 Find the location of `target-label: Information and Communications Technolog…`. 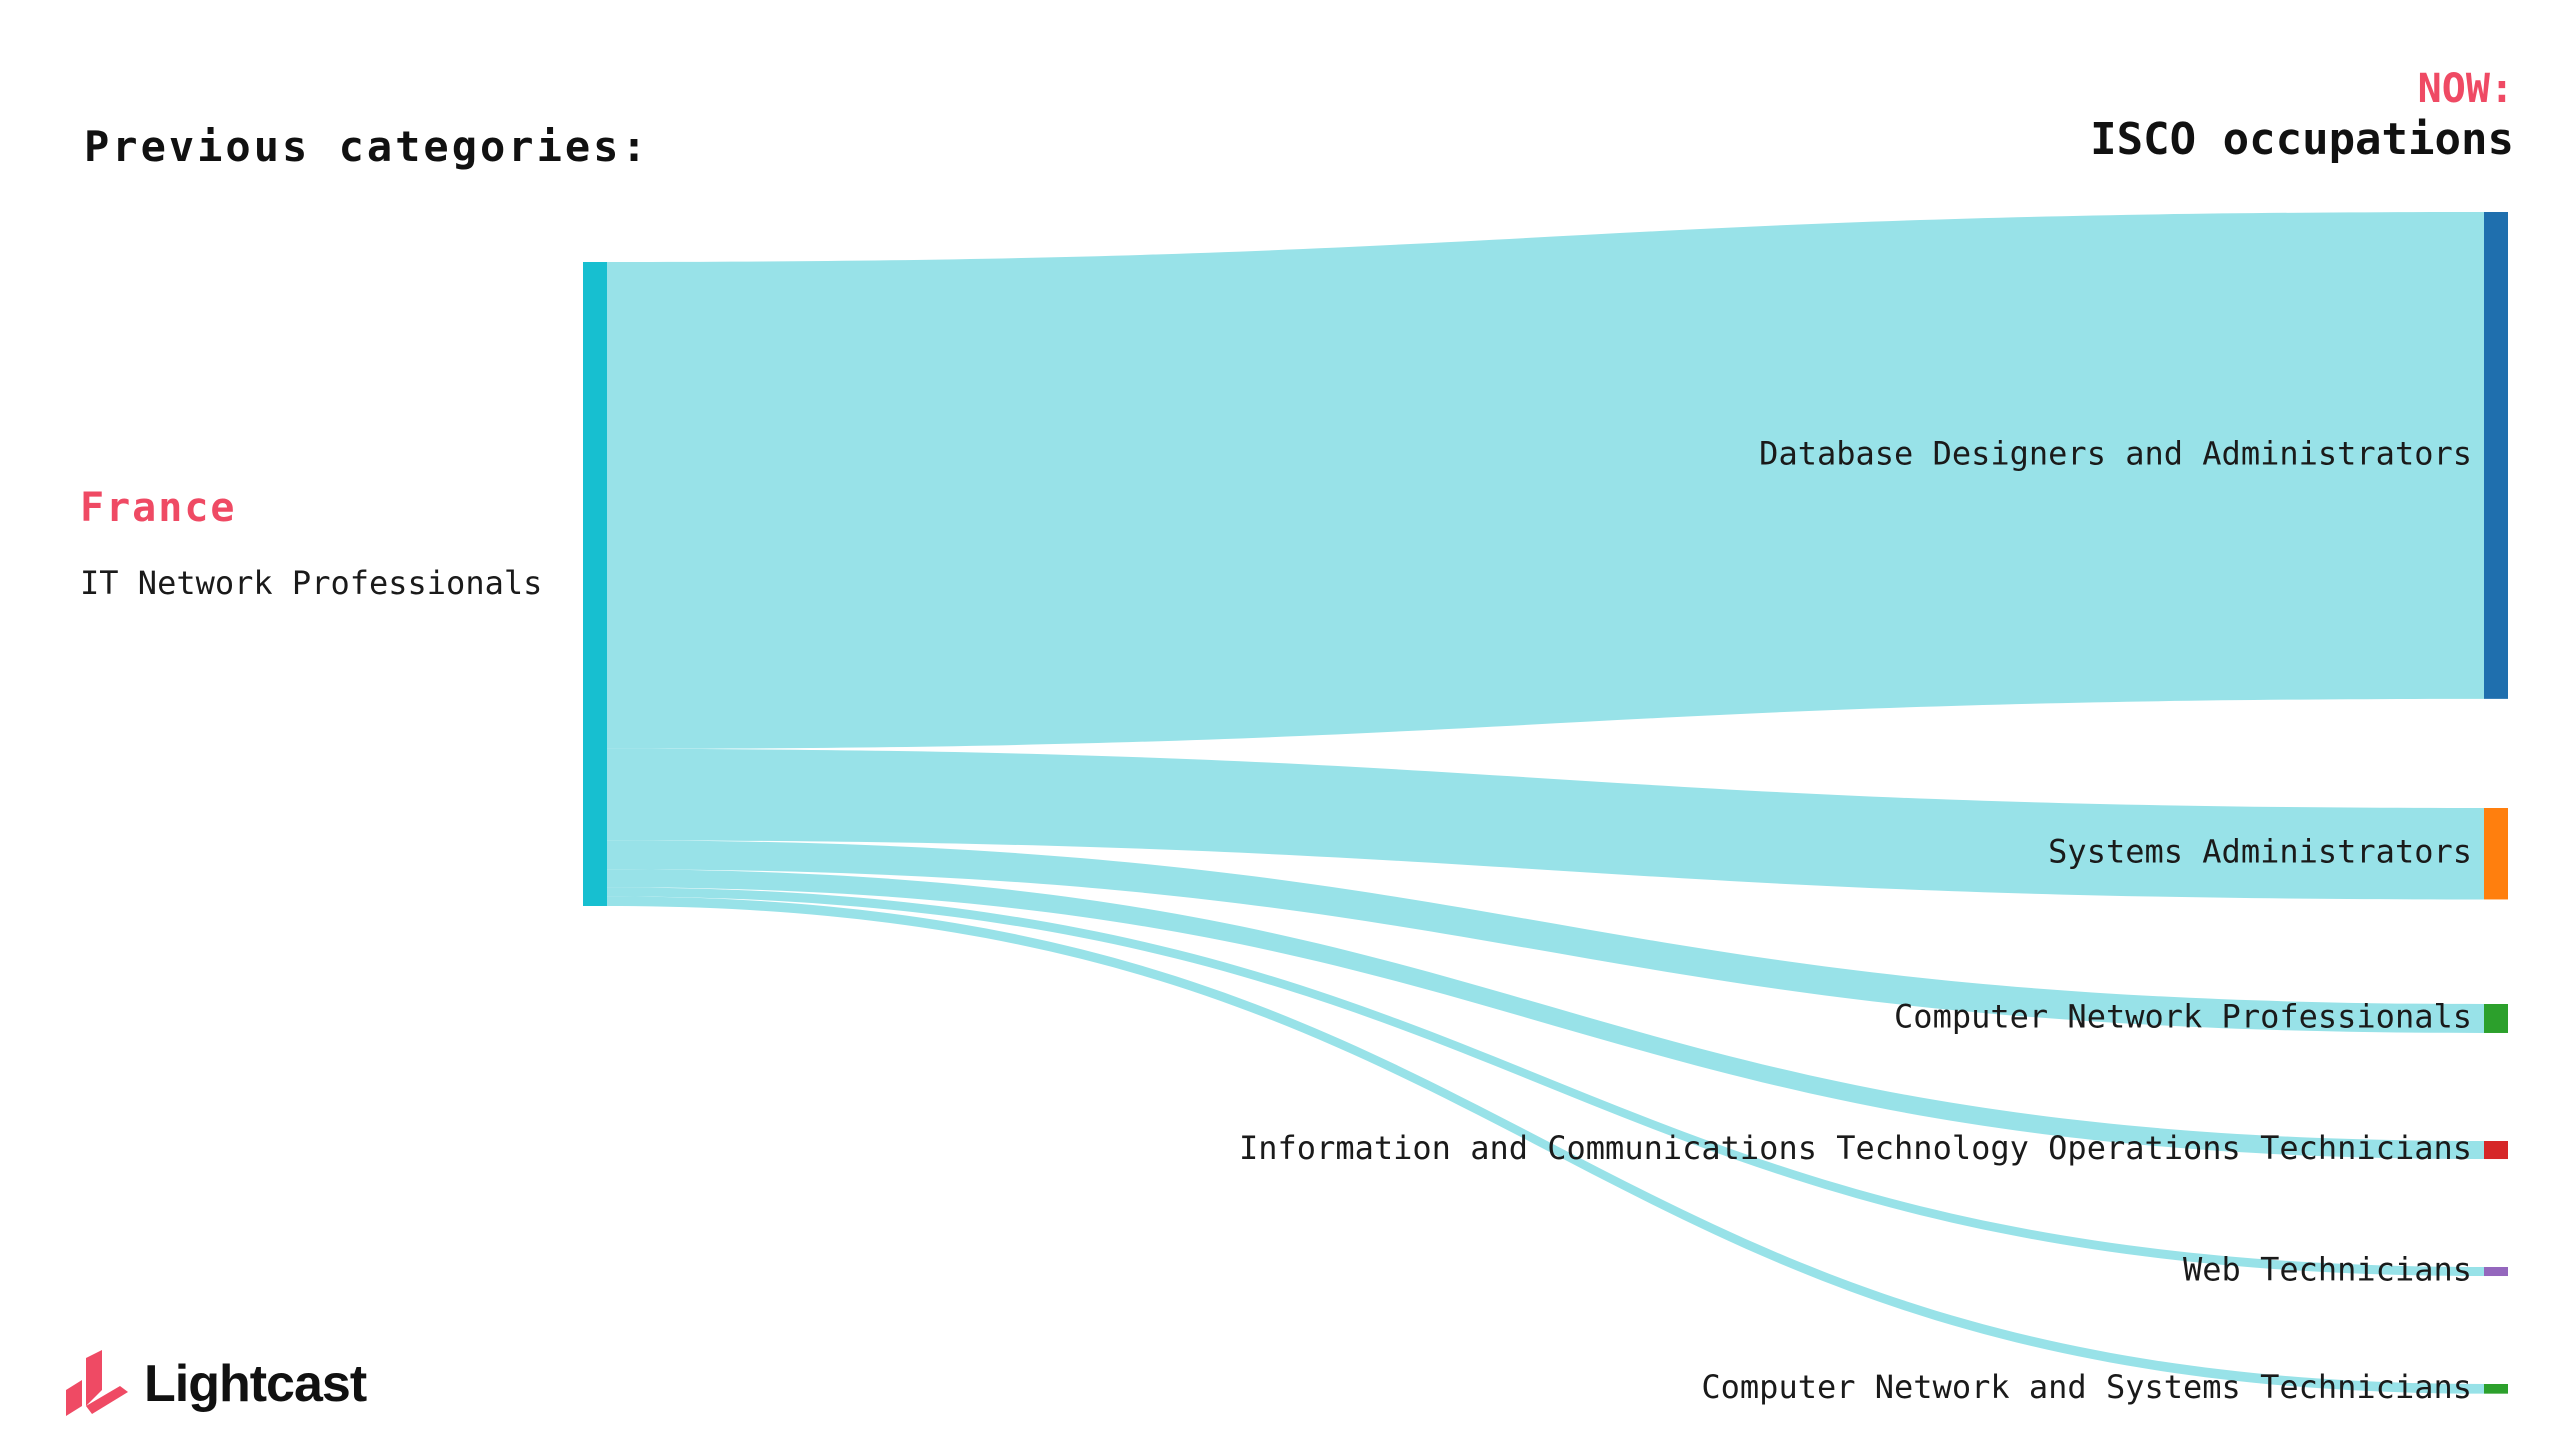

target-label: Information and Communications Technolog… is located at coordinates (1855, 1148).